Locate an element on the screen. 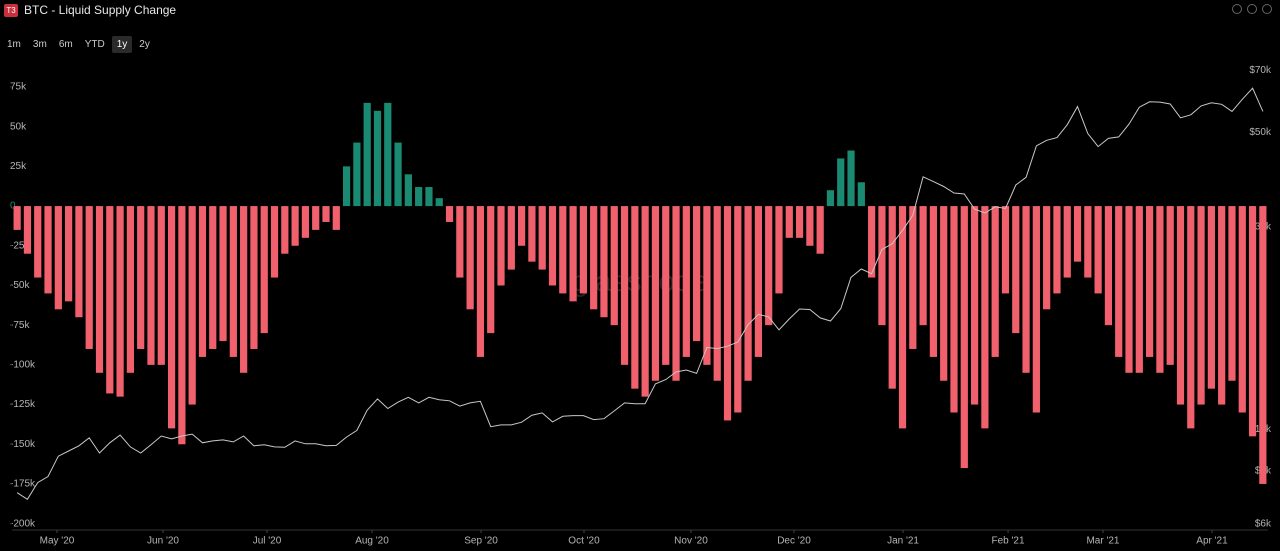 The height and width of the screenshot is (551, 1280). y-tick-label: -150k is located at coordinates (23, 444).